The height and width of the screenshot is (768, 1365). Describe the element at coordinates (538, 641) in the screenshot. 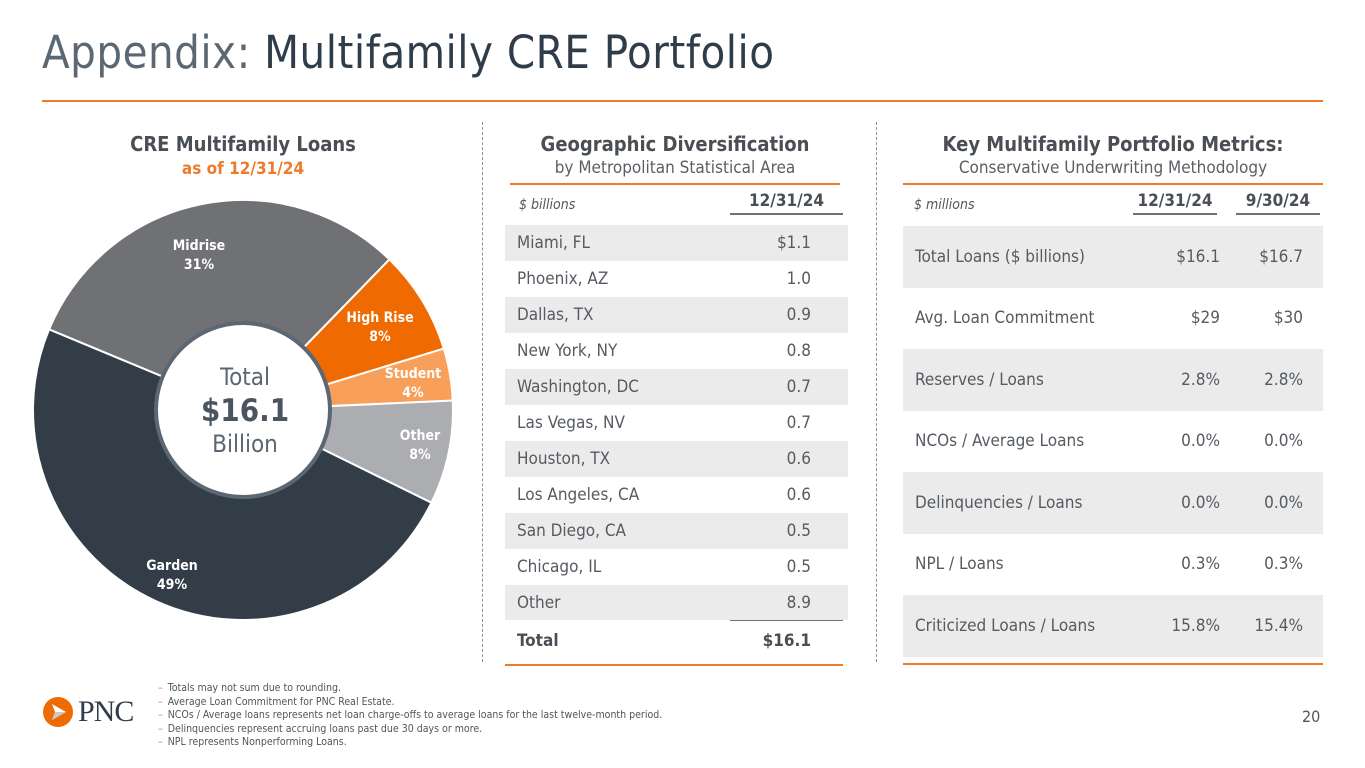

I see `total-label: Total` at that location.